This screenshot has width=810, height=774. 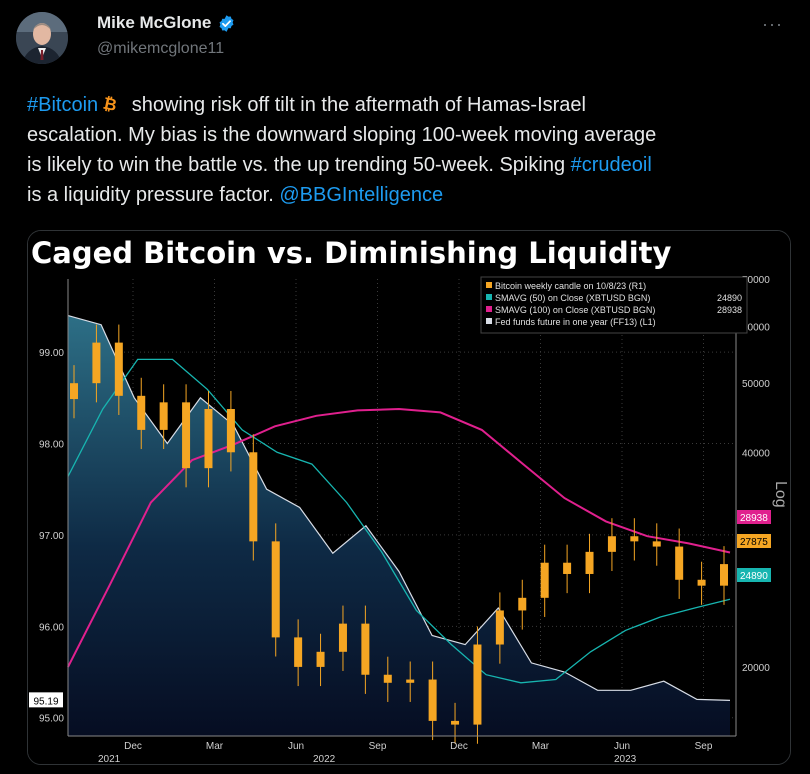 I want to click on bitcoin-icon: ₿, so click(x=109, y=104).